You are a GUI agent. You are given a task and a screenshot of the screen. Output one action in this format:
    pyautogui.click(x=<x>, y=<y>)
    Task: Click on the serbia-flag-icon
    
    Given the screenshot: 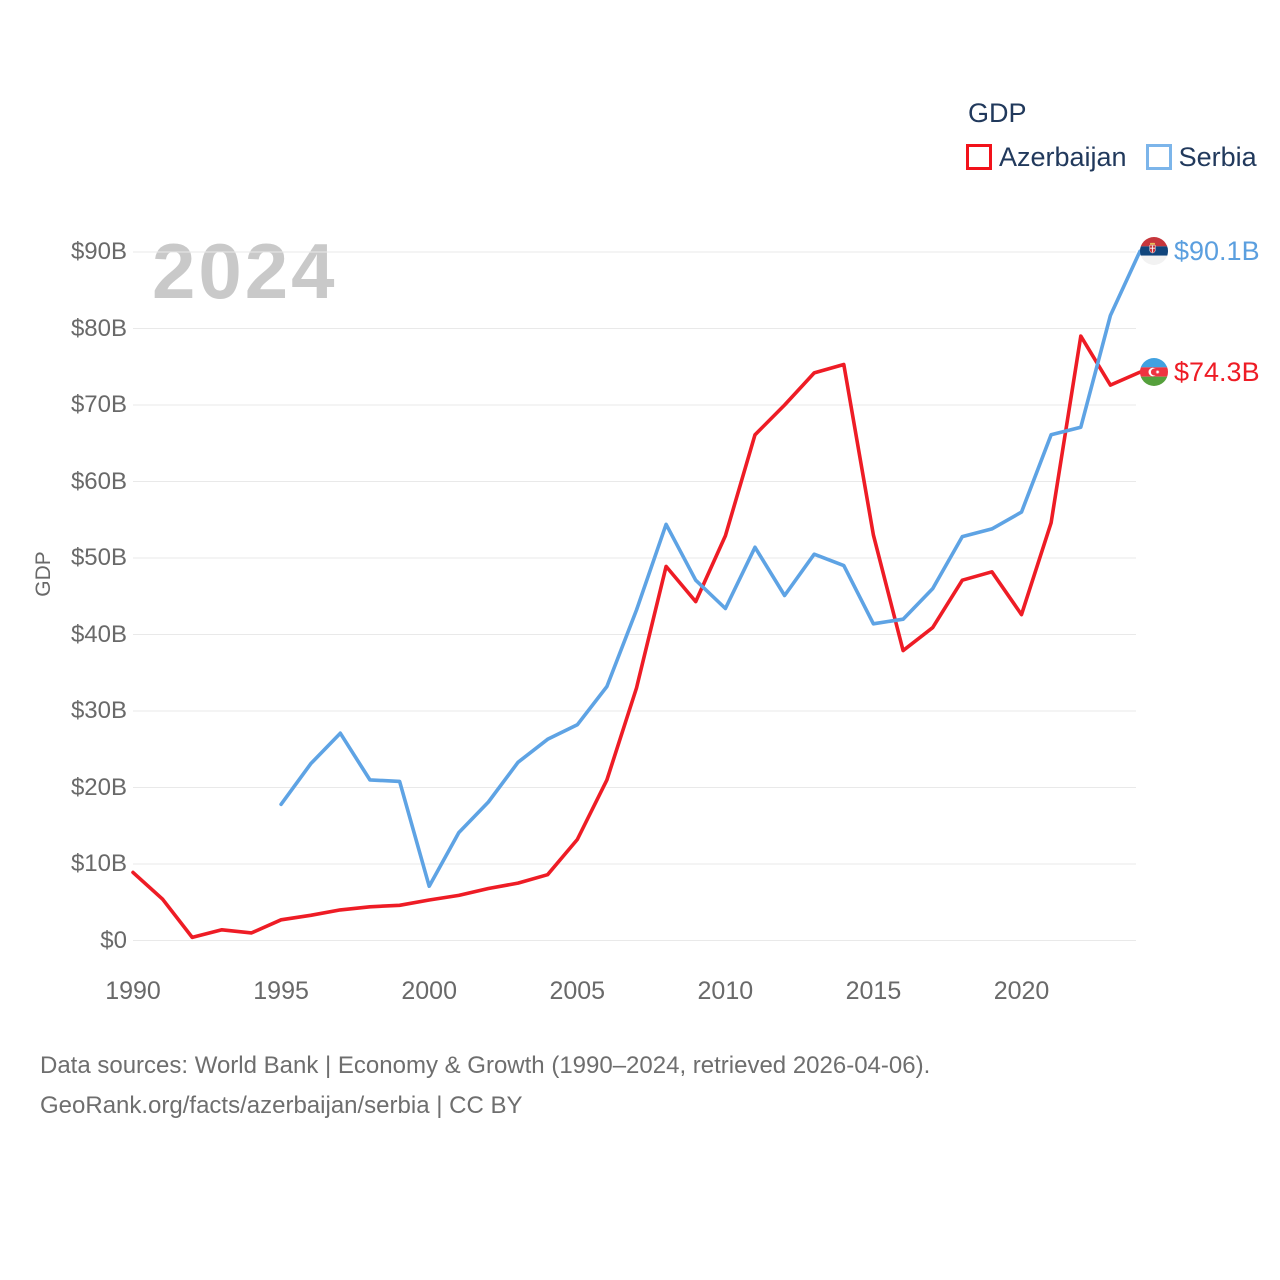 What is the action you would take?
    pyautogui.click(x=1154, y=251)
    